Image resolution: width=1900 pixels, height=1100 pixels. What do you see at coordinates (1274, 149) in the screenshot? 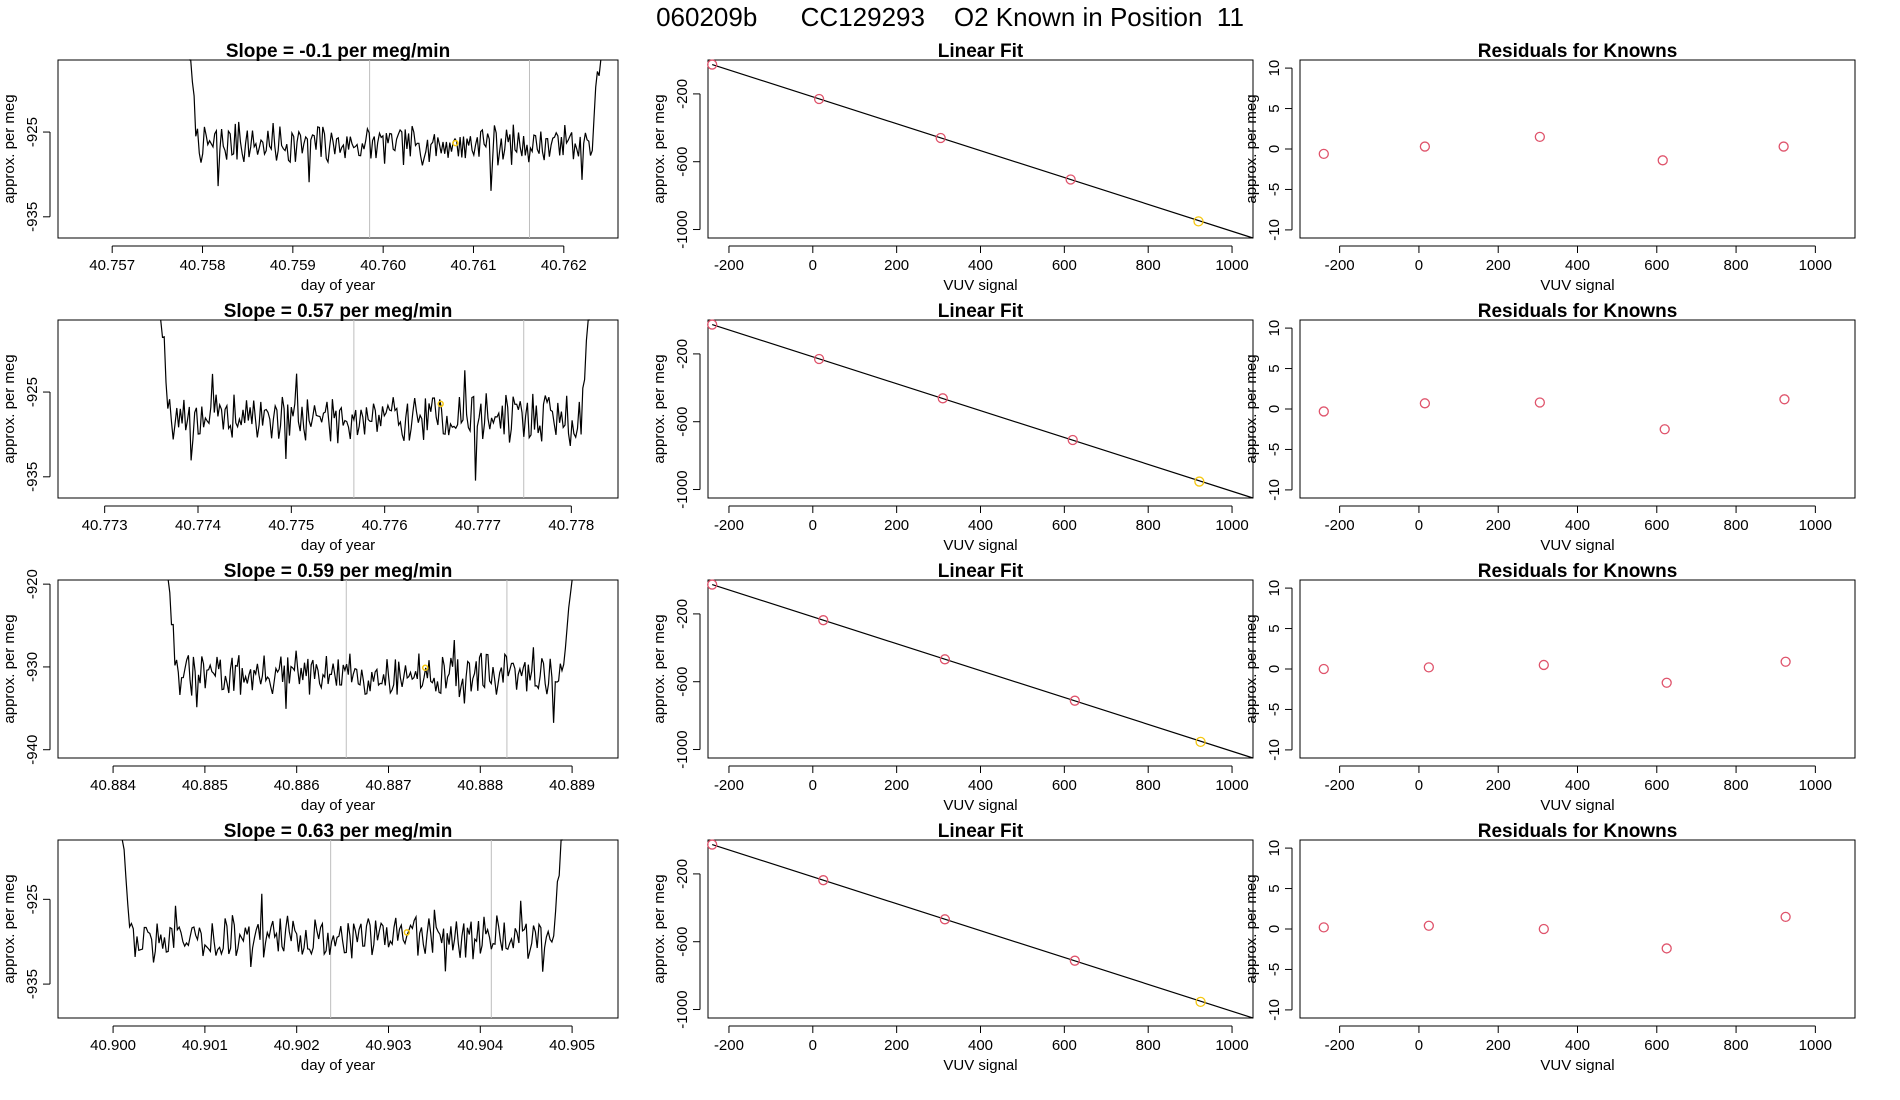
I see `y-tick-label: 0` at bounding box center [1274, 149].